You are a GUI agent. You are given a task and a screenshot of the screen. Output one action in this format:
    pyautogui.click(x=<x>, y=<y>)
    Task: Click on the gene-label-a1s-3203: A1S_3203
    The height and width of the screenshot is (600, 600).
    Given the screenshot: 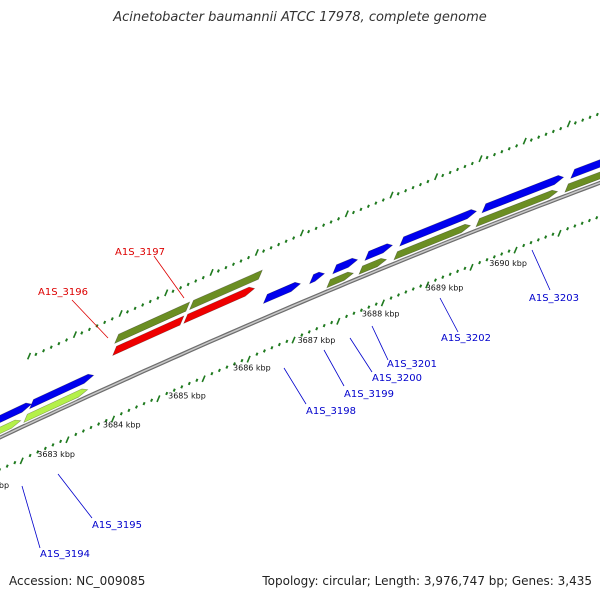 What is the action you would take?
    pyautogui.click(x=554, y=298)
    